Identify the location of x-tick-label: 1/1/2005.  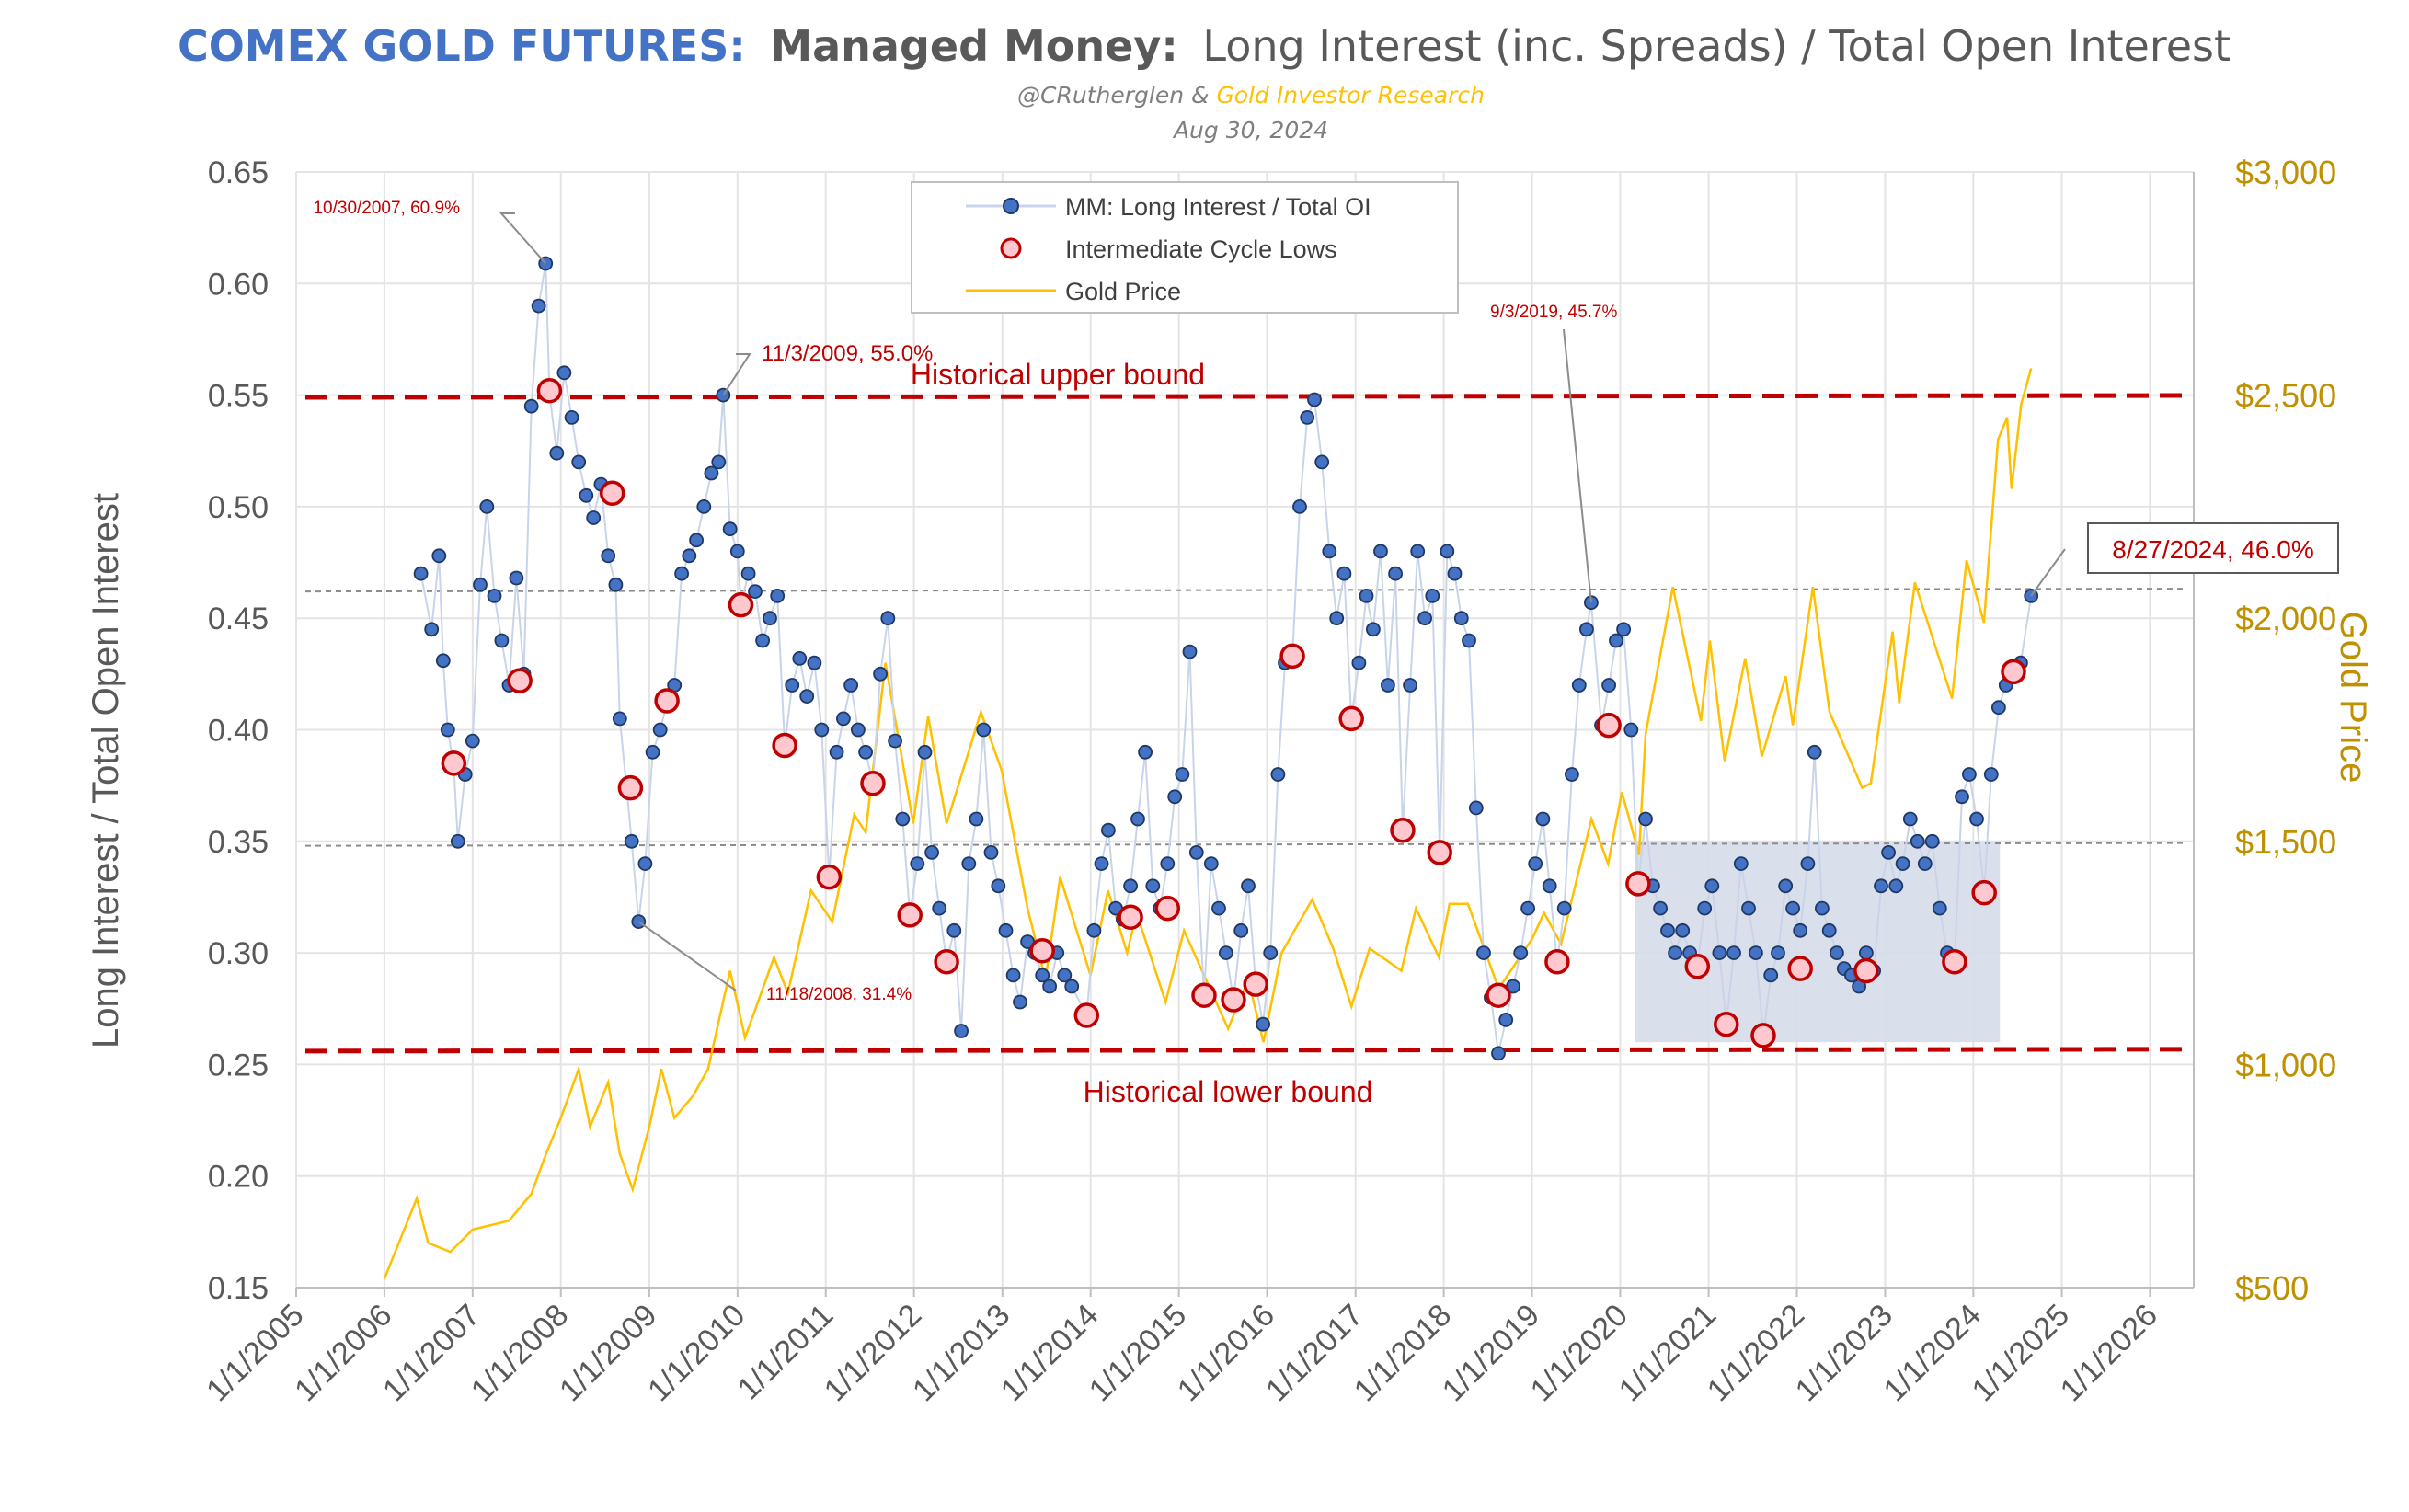
(255, 1353).